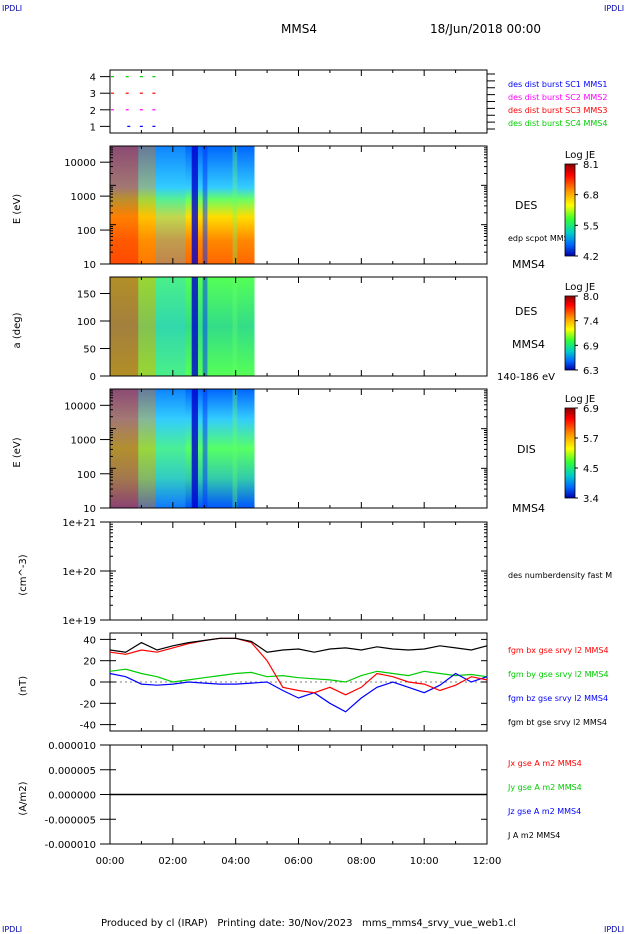 This screenshot has height=934, width=630. What do you see at coordinates (298, 645) in the screenshot?
I see `bfield-series-bt` at bounding box center [298, 645].